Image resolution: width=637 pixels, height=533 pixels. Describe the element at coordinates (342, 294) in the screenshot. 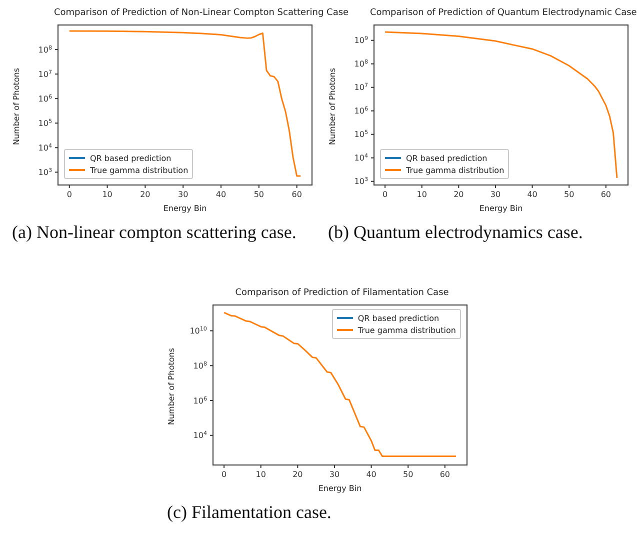

I see `chart-title: Comparison of Prediction of Filamentation Case` at that location.